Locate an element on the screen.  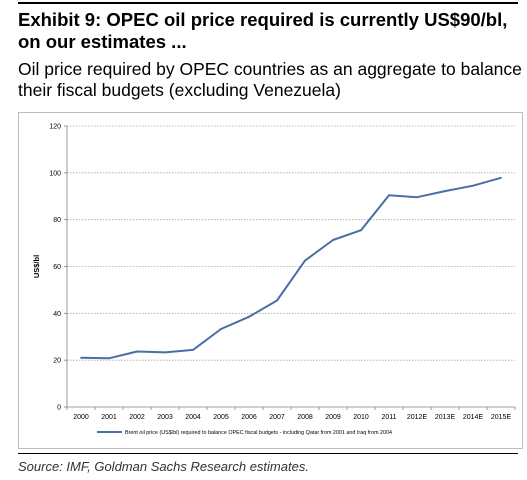
x-tick-label-2009: 2009 is located at coordinates (333, 417).